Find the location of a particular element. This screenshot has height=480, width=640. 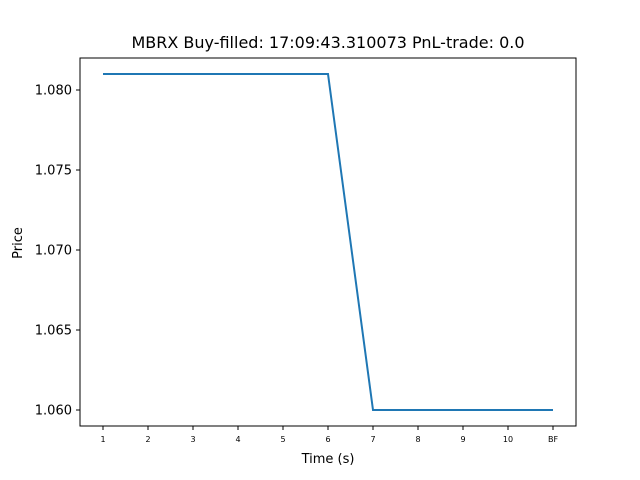

y-tick-label: 1.080 is located at coordinates (53, 91).